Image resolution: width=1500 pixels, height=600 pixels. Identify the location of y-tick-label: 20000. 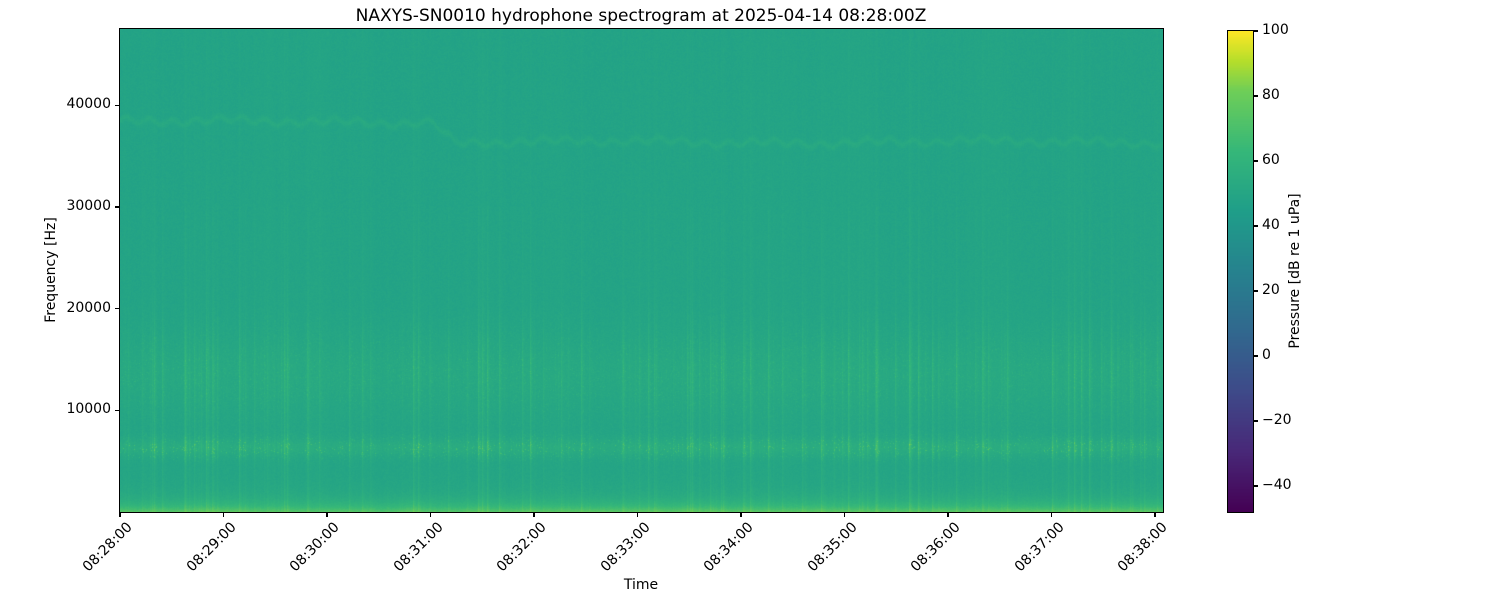
(88, 307).